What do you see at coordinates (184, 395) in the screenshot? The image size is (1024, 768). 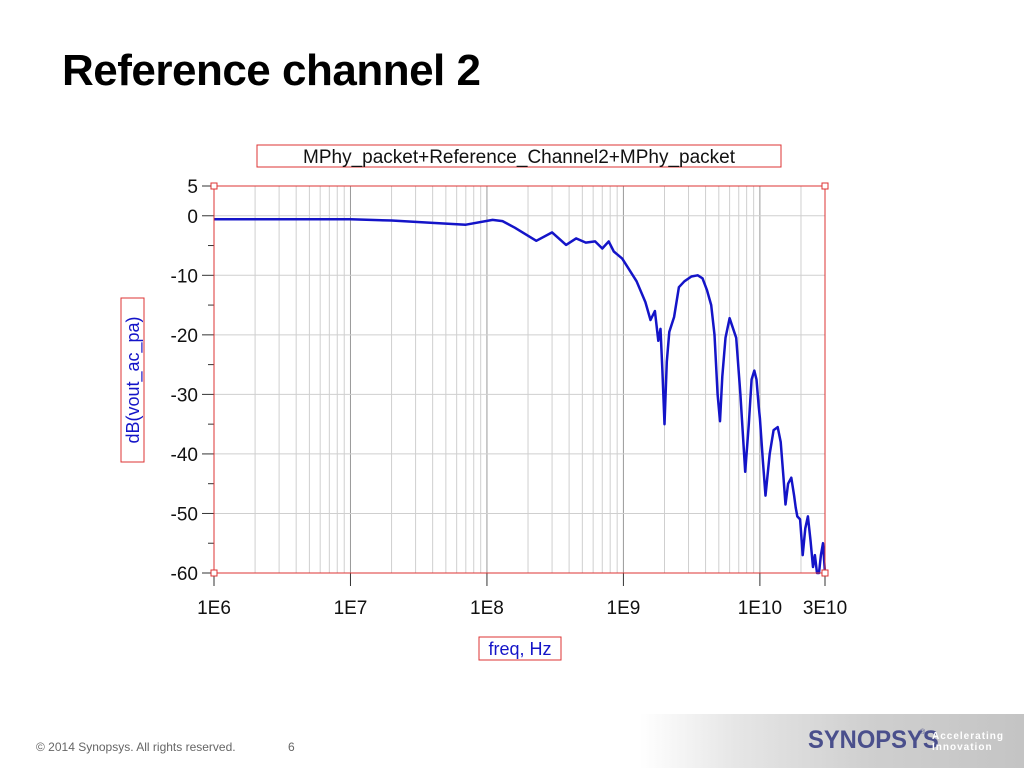 I see `y-tick-label: -30` at bounding box center [184, 395].